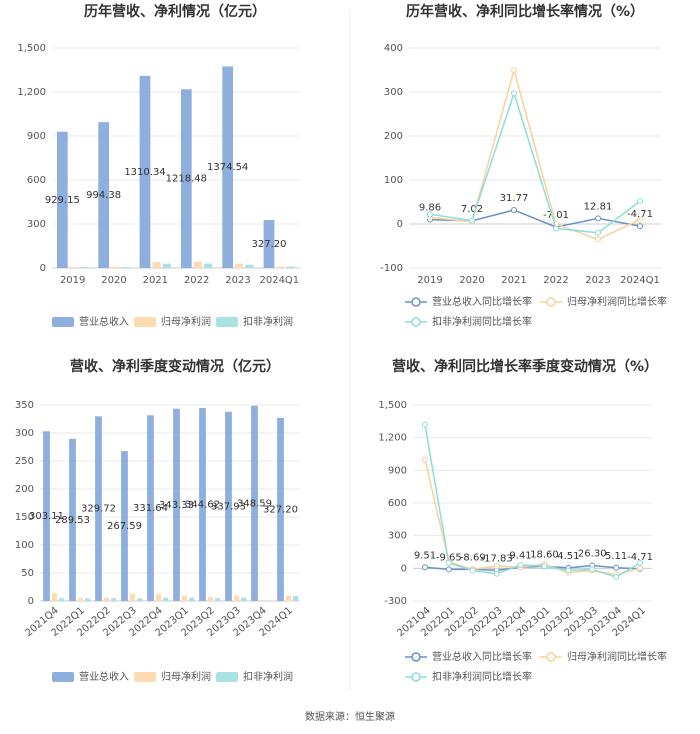  I want to click on value-label: 4.51, so click(568, 556).